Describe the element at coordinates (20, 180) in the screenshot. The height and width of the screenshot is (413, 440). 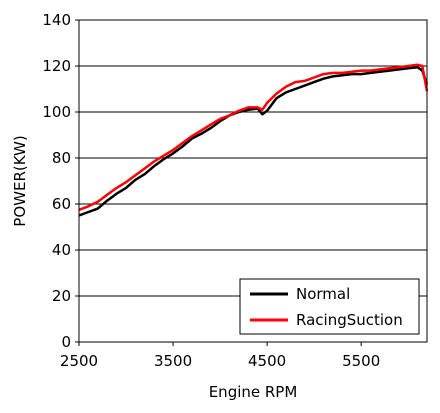
I see `y-axis-title: POWER(KW)` at that location.